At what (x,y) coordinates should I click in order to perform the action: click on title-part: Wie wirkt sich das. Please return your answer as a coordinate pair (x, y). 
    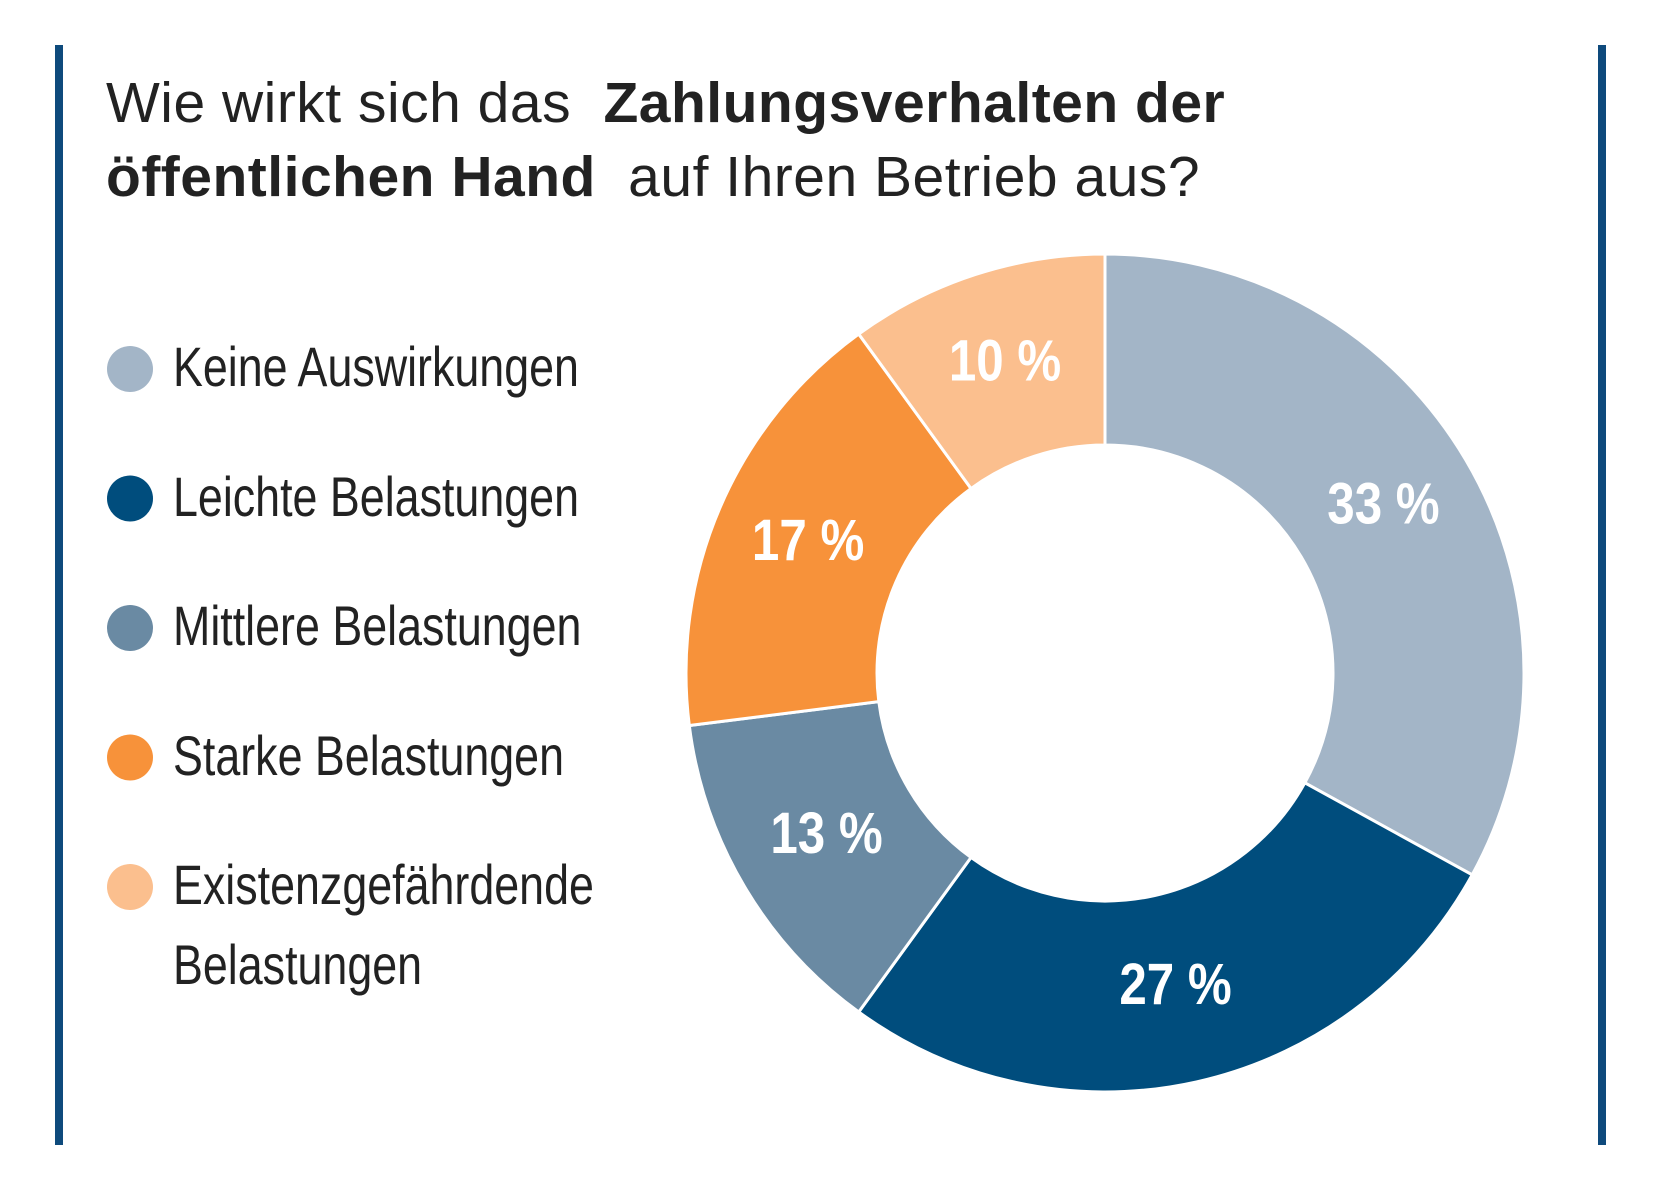
    Looking at the image, I should click on (338, 103).